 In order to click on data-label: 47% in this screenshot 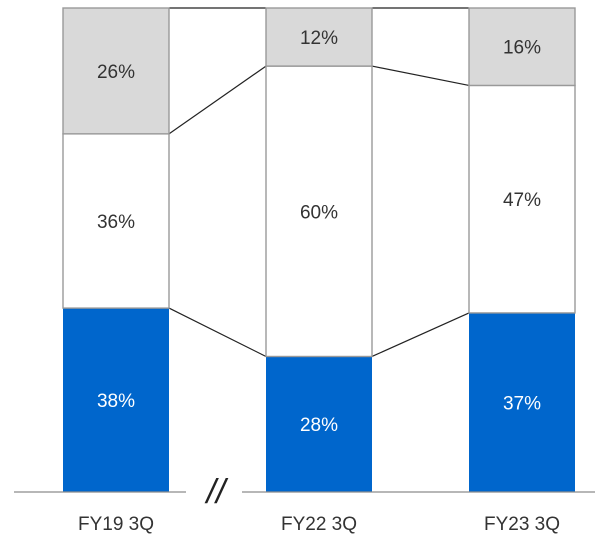, I will do `click(522, 200)`.